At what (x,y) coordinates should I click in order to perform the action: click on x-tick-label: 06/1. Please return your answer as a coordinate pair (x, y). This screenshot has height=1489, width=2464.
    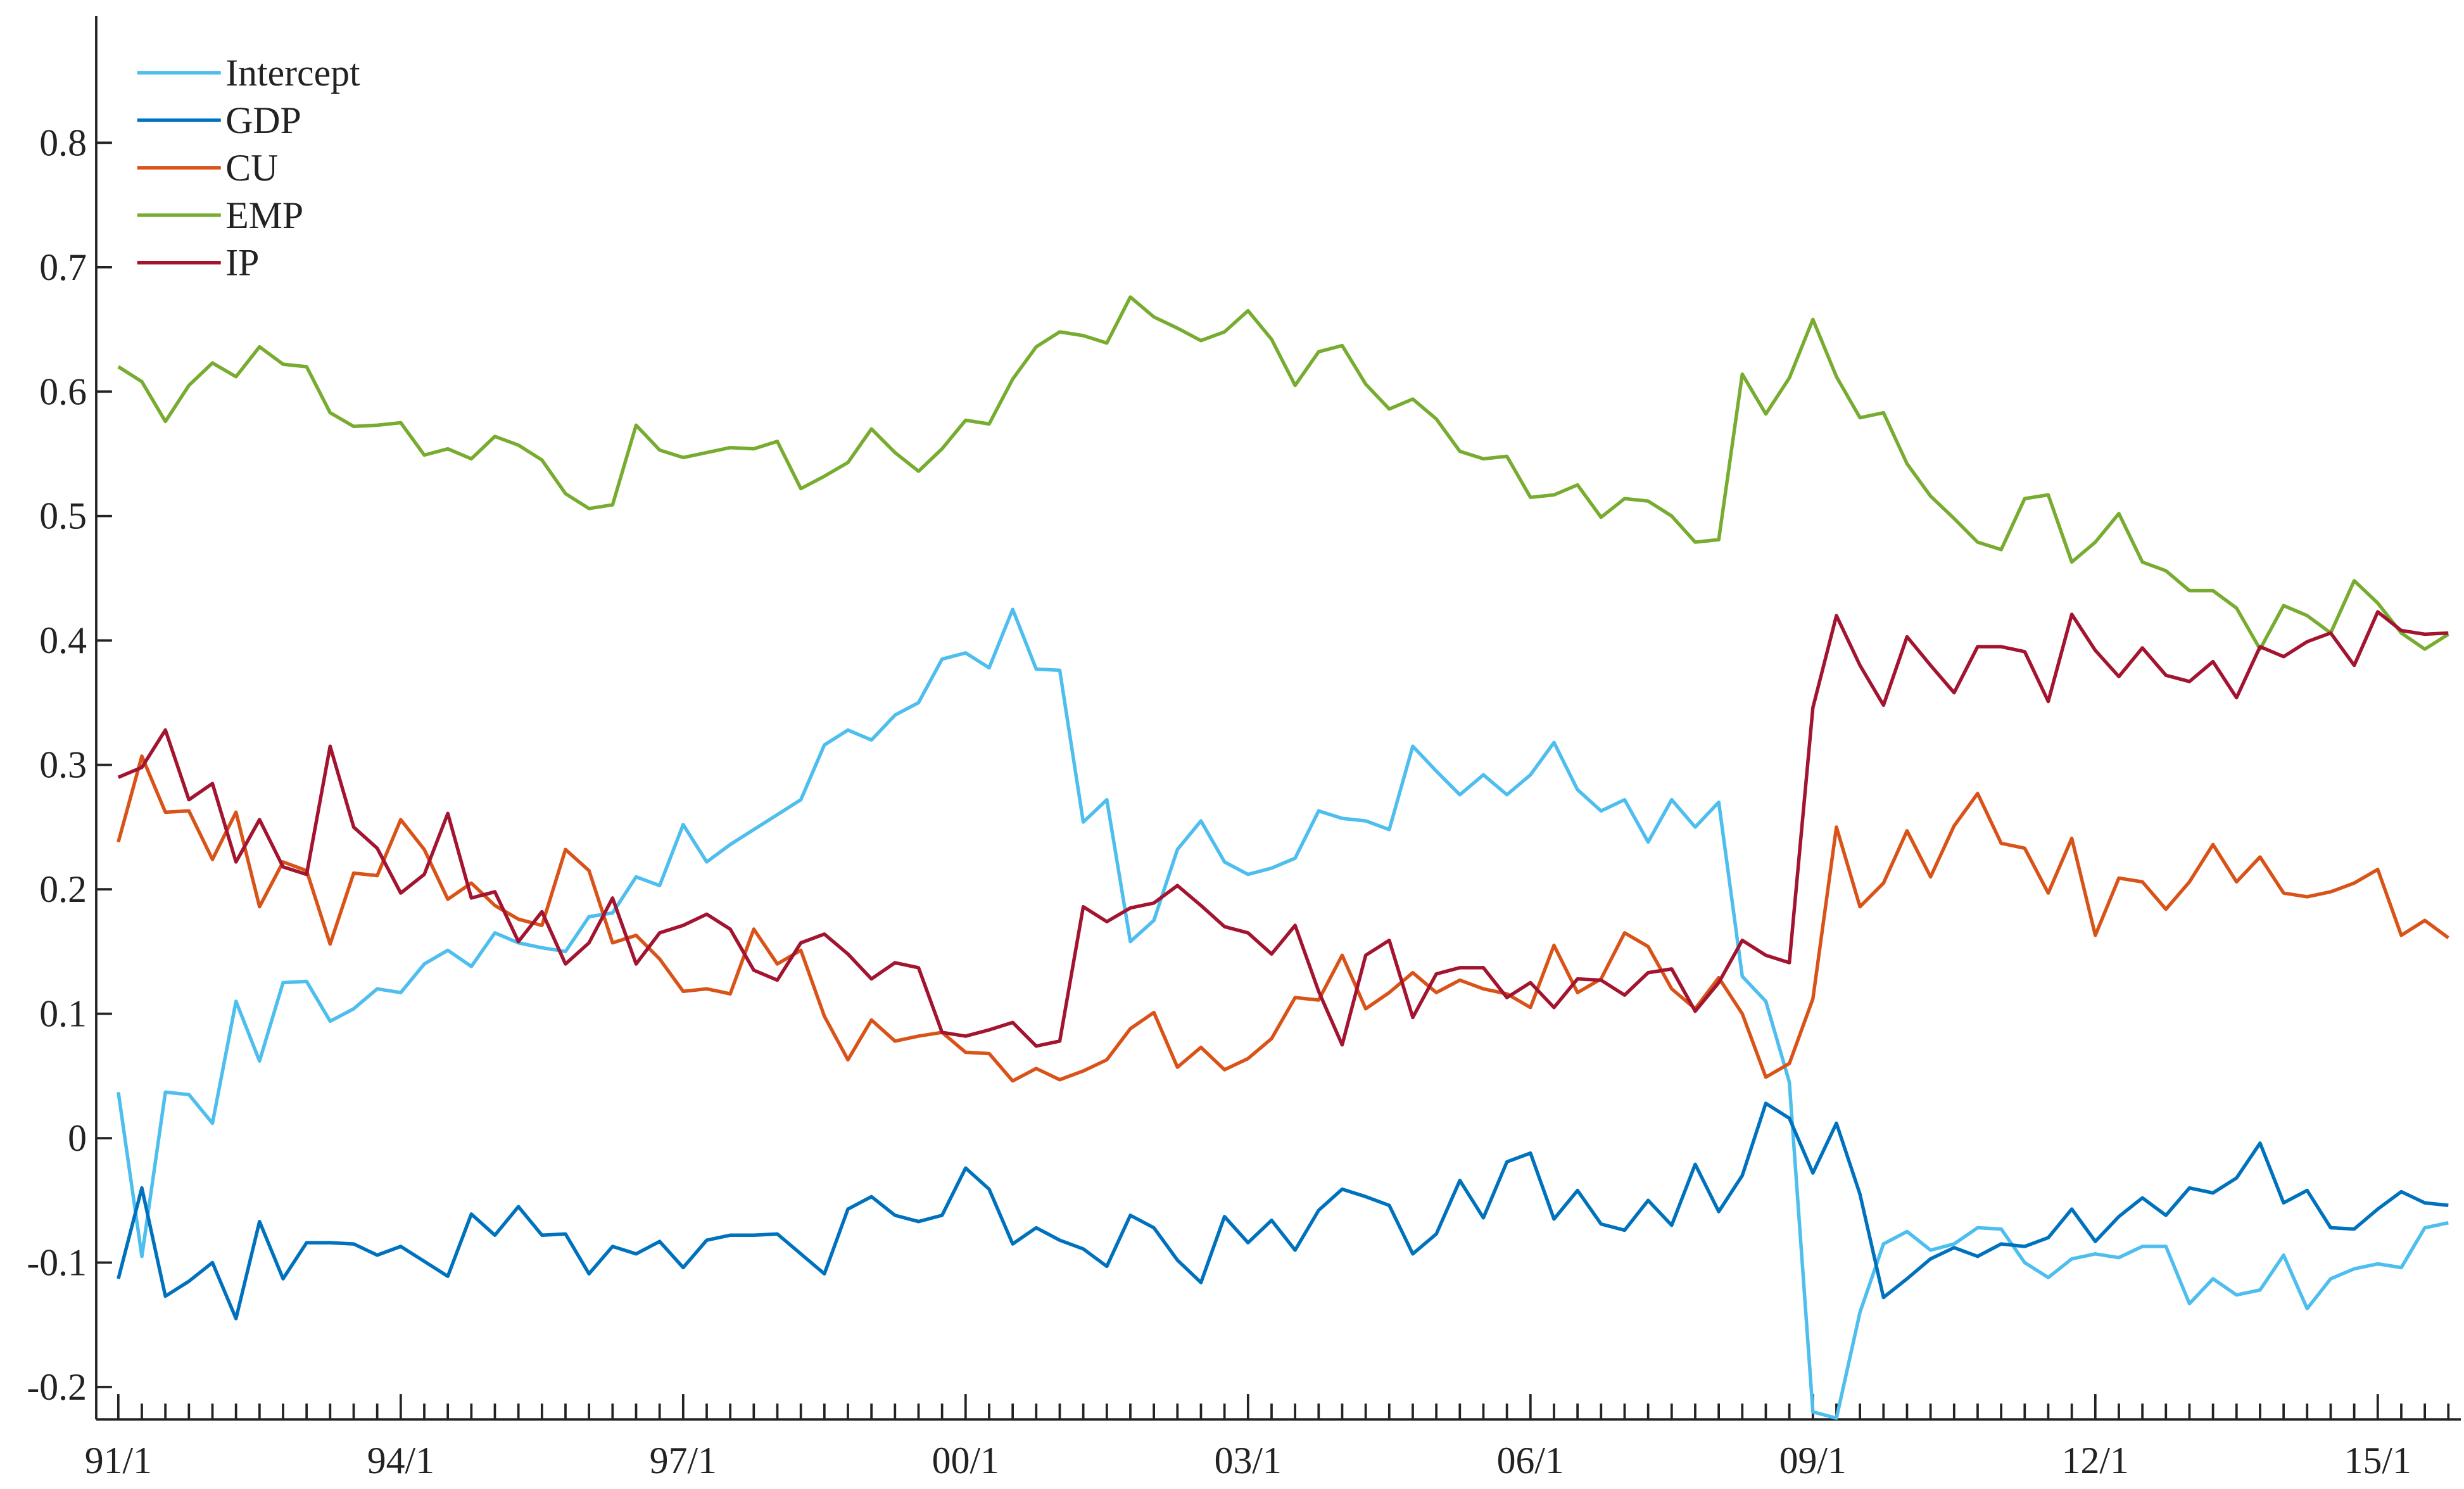
    Looking at the image, I should click on (1531, 1460).